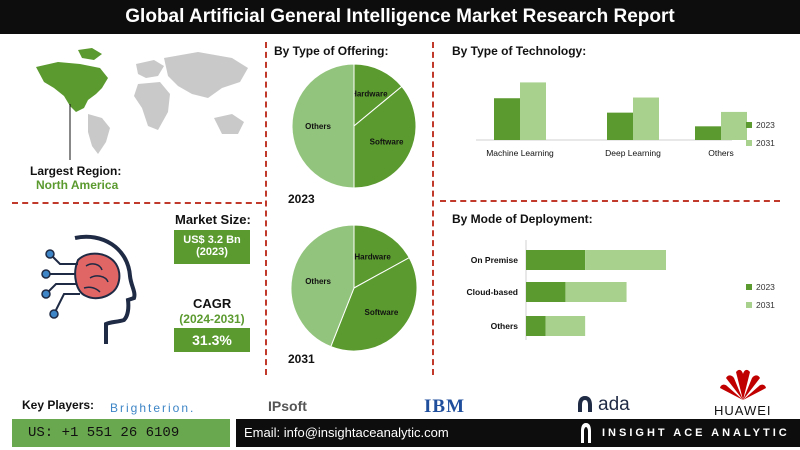  I want to click on brand-name: INSIGHT ACE ANALYTIC, so click(696, 433).